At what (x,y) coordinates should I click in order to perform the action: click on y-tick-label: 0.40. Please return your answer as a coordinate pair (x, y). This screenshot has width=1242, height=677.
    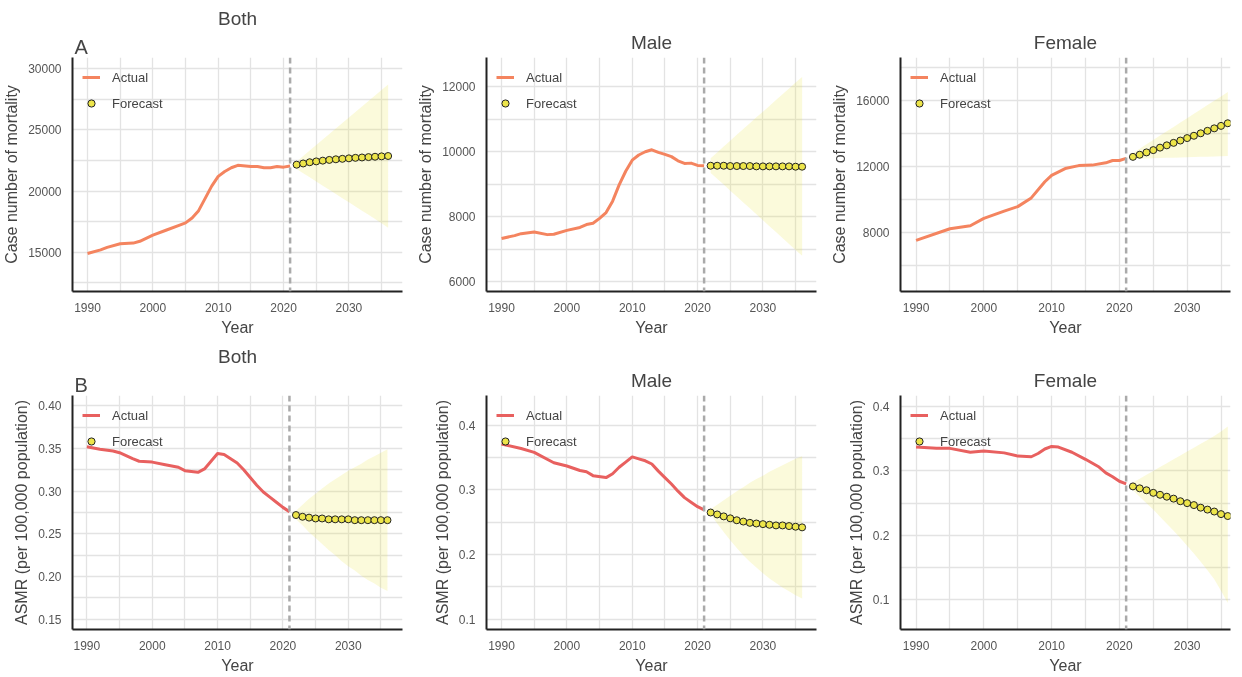
    Looking at the image, I should click on (50, 406).